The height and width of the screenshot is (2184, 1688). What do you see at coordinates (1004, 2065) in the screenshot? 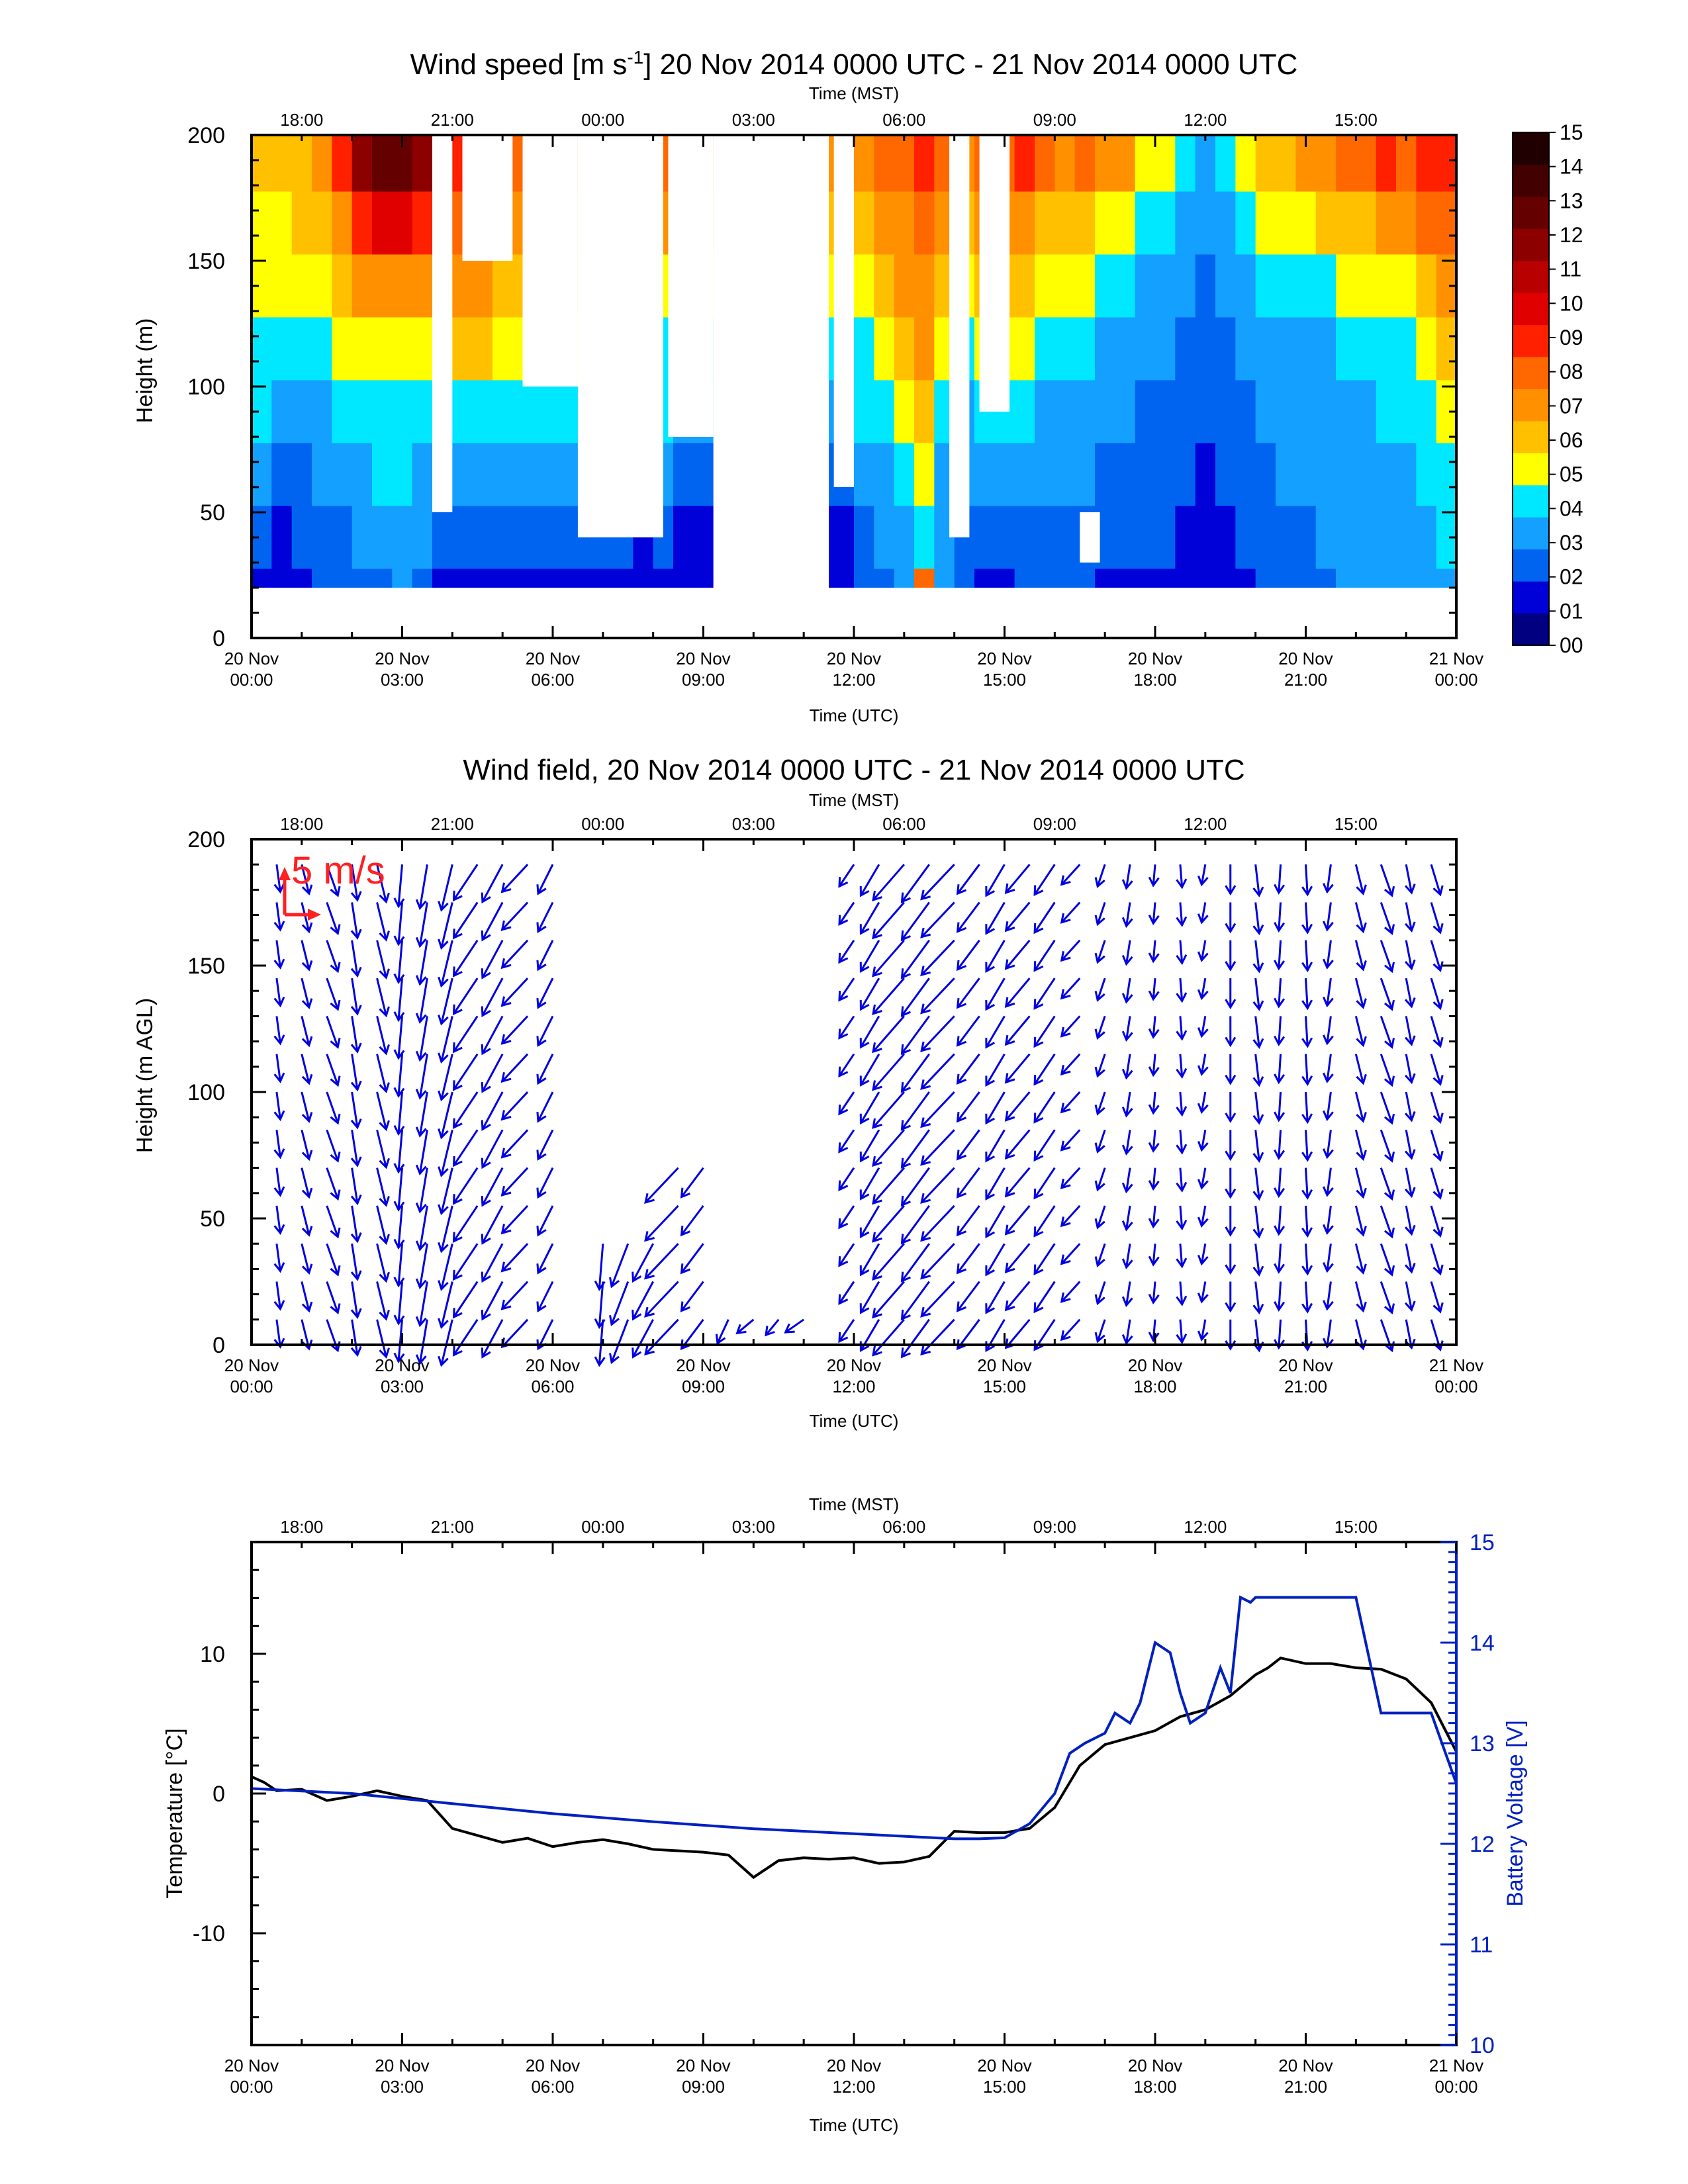
I see `utc-tick-label: 20 Nov` at bounding box center [1004, 2065].